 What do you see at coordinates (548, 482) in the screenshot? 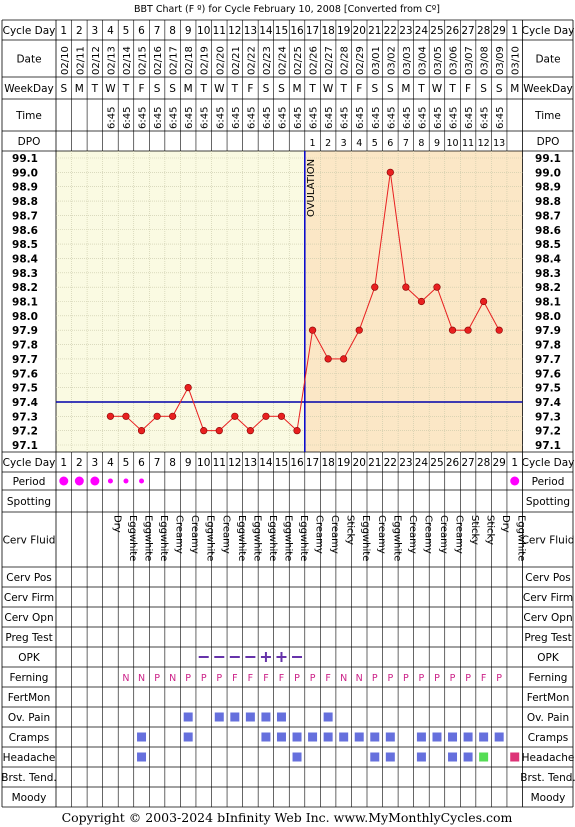
I see `period-label-right: Period` at bounding box center [548, 482].